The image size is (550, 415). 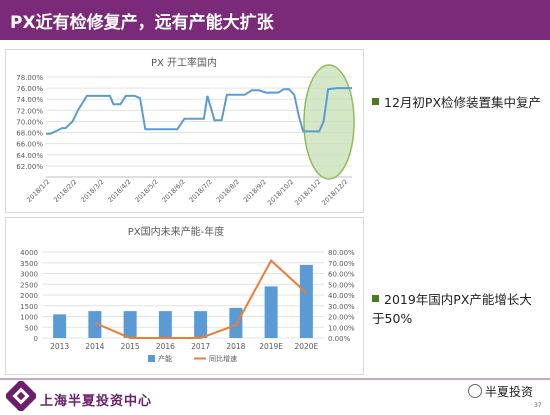 I want to click on x-tick-label: 2018/4/2, so click(x=119, y=191).